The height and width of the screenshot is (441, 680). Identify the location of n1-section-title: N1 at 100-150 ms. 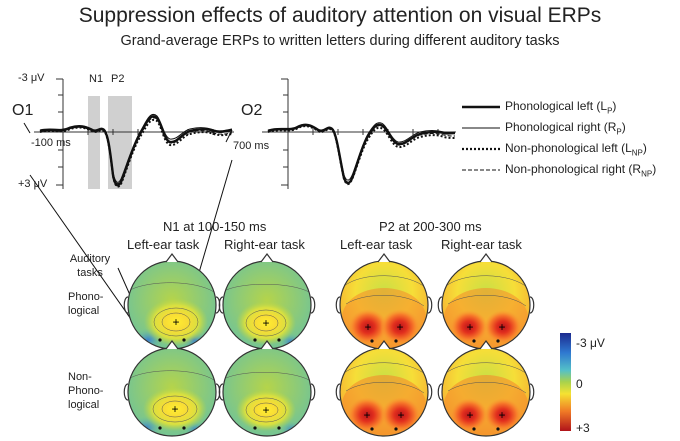
(215, 226).